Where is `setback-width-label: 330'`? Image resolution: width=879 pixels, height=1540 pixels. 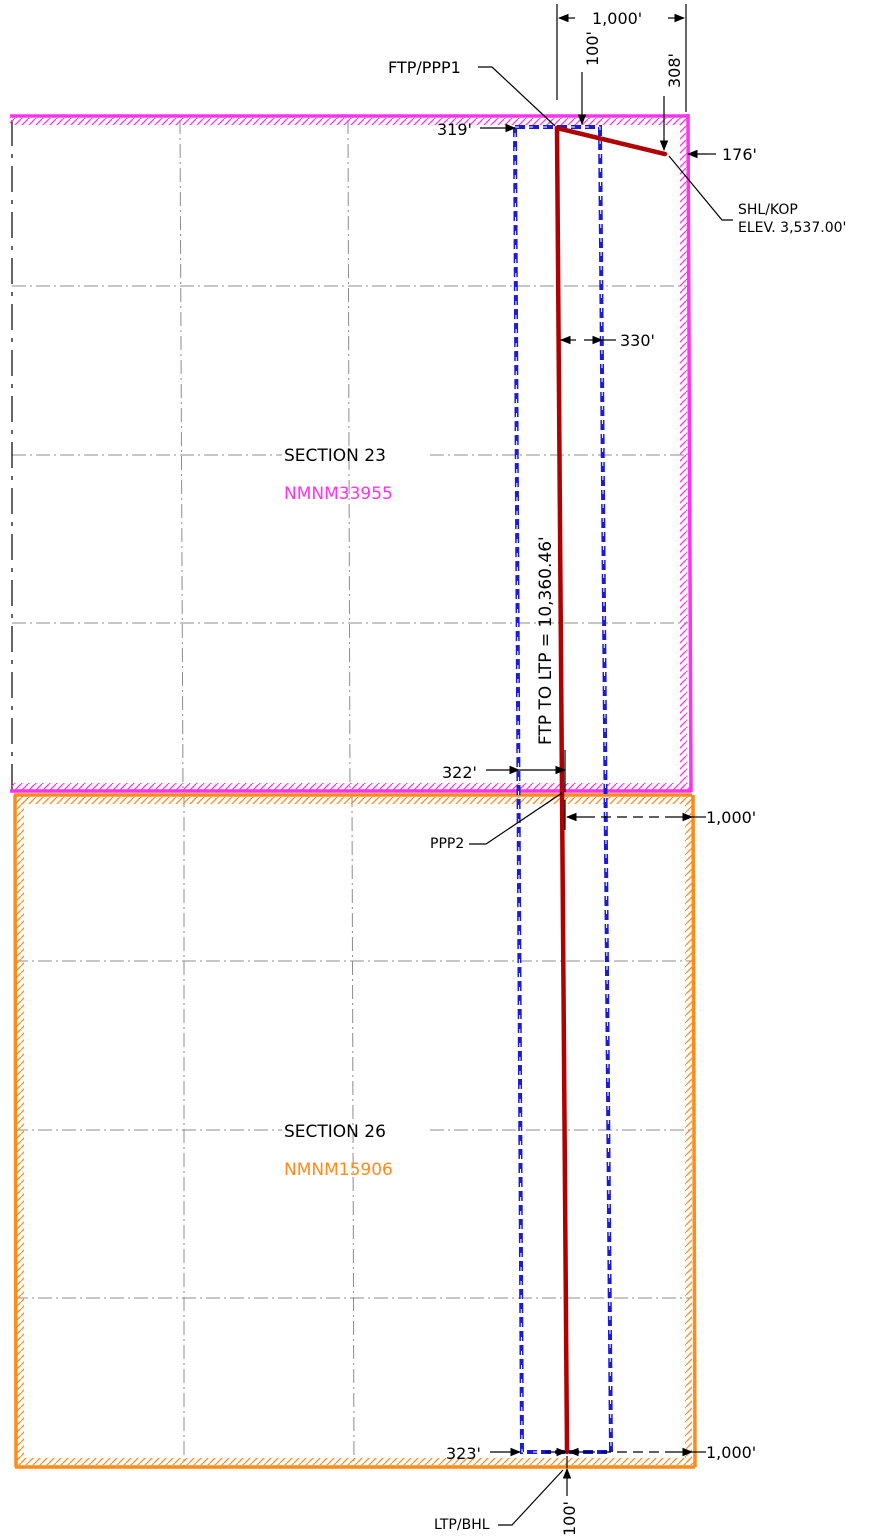 setback-width-label: 330' is located at coordinates (637, 340).